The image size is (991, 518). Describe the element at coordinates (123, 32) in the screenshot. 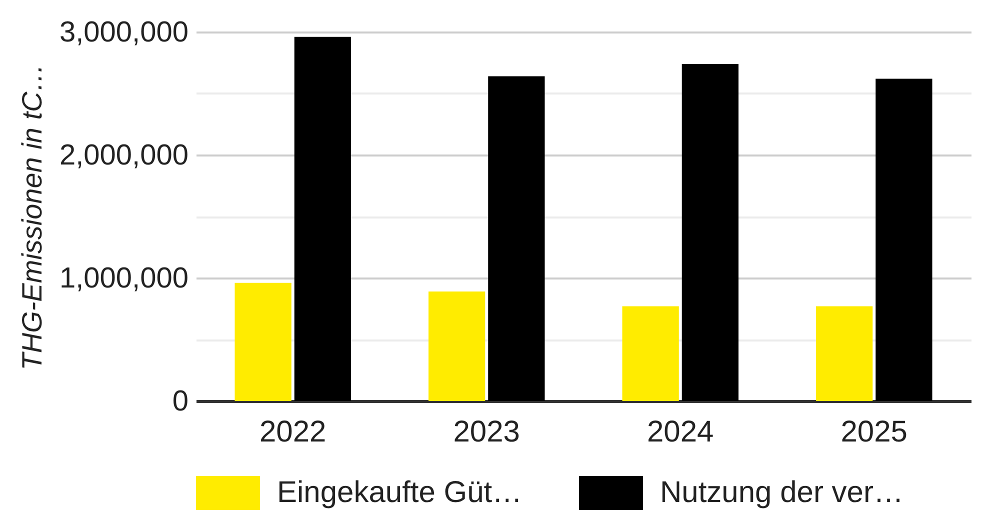

I see `y-tick-label: 3,000,000` at that location.